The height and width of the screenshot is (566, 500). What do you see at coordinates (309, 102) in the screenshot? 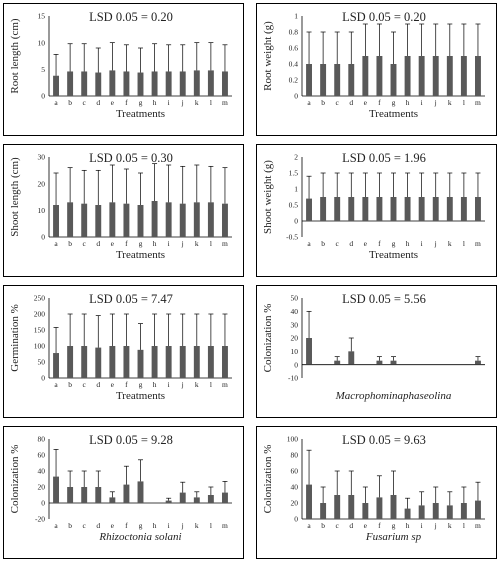
I see `category-label: a` at bounding box center [309, 102].